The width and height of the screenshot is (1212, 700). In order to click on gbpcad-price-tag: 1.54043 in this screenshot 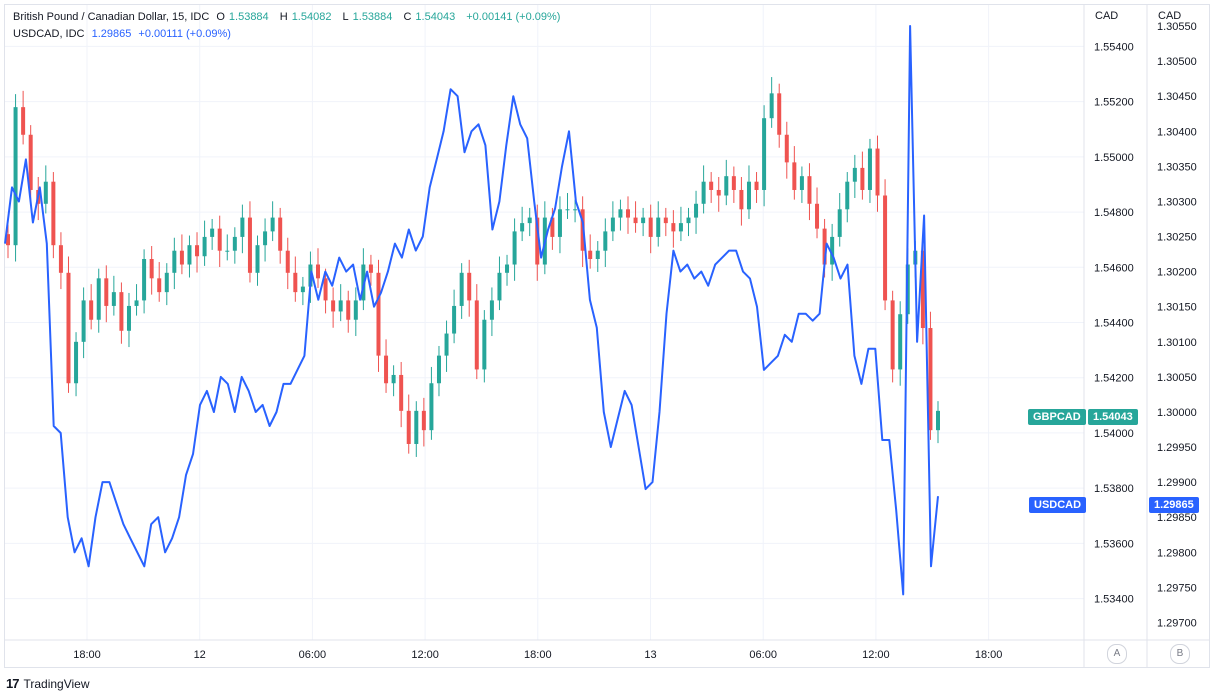, I will do `click(1113, 417)`.